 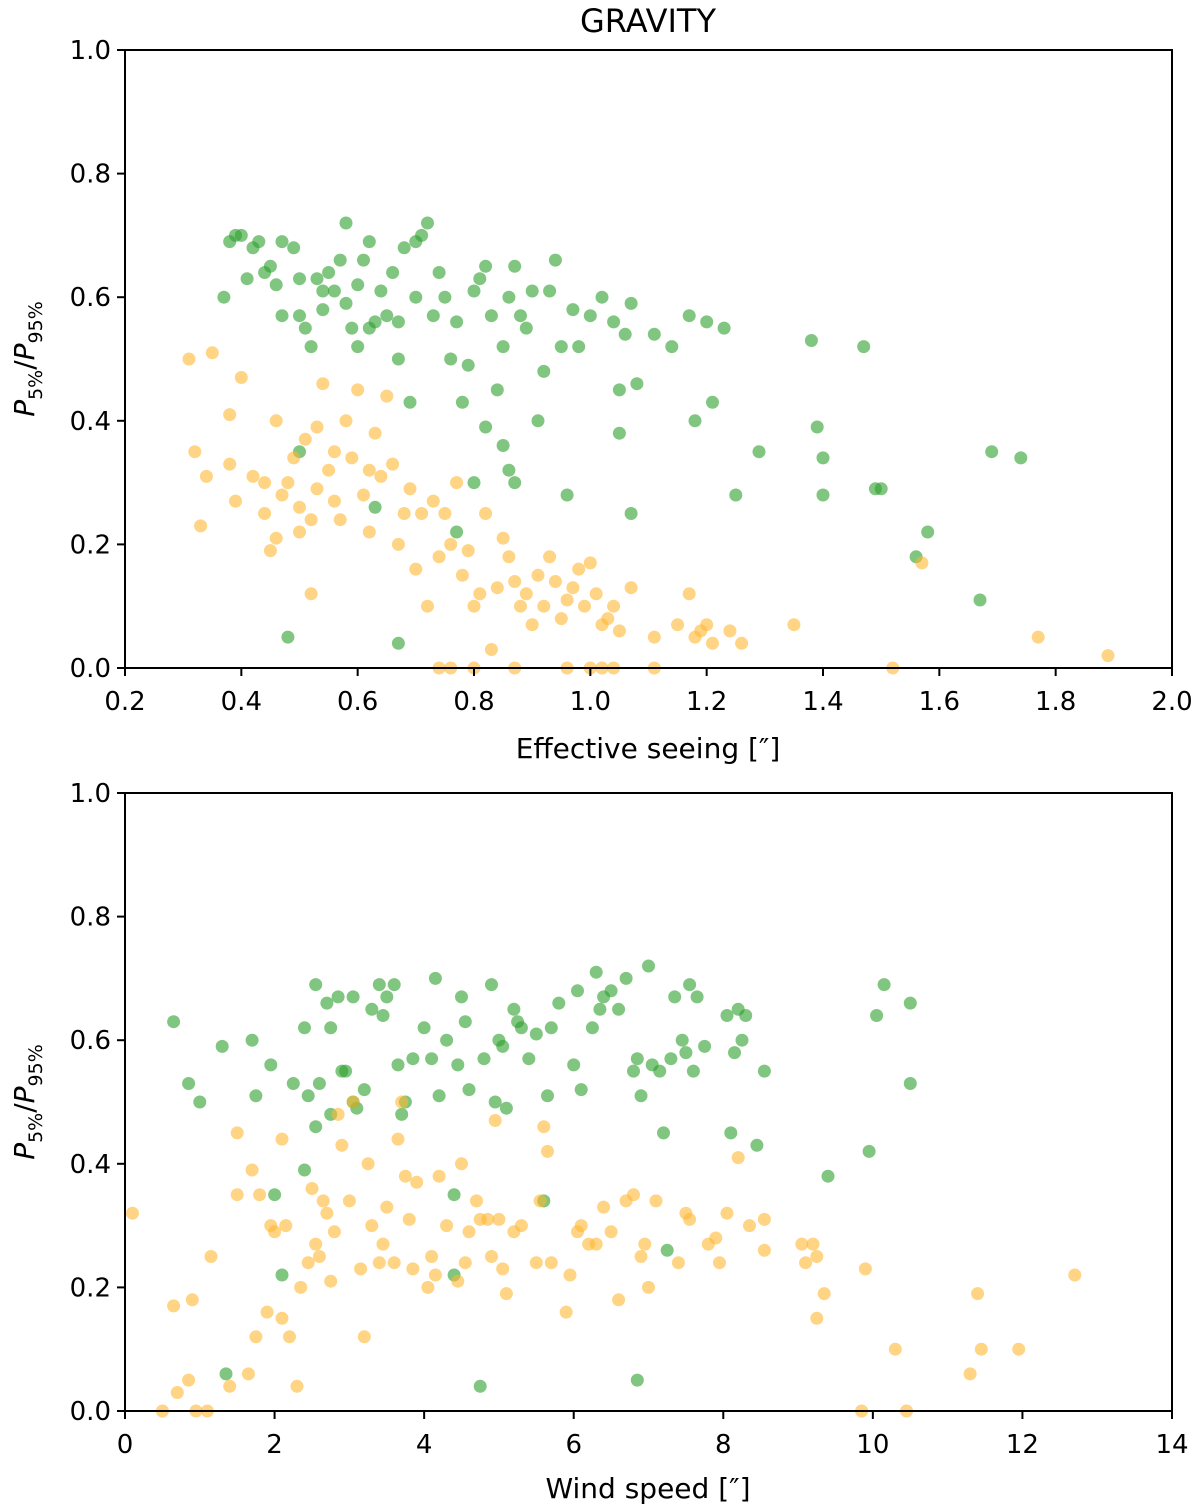 What do you see at coordinates (723, 1445) in the screenshot?
I see `wind-x-tick-label: 8` at bounding box center [723, 1445].